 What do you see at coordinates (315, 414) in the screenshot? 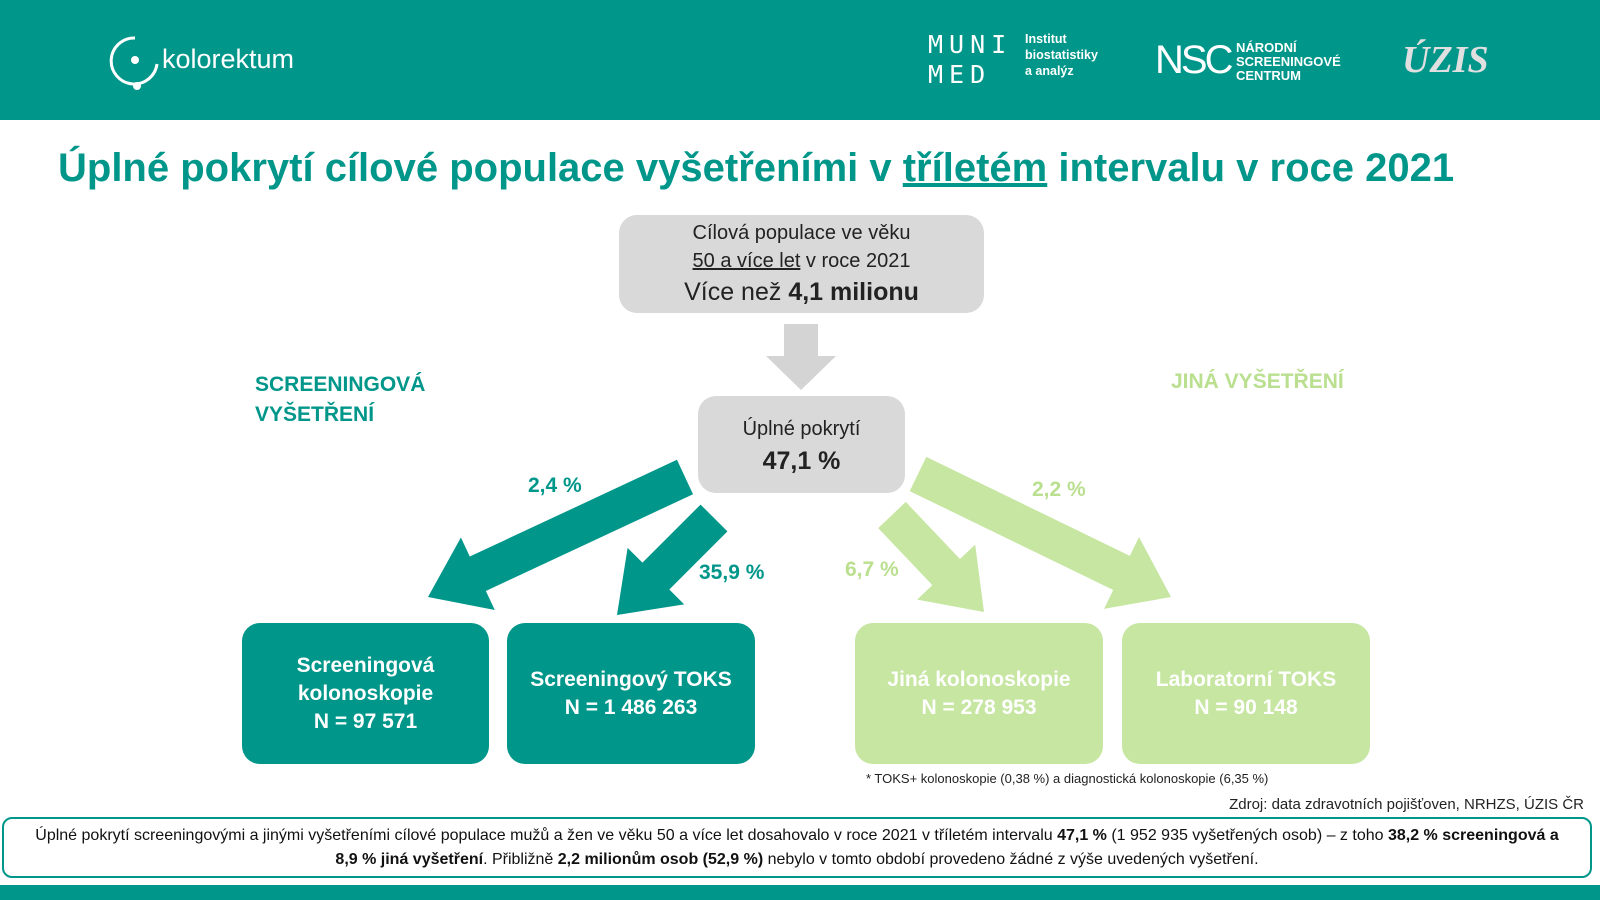
I see `label-text: VYŠETŘENÍ` at bounding box center [315, 414].